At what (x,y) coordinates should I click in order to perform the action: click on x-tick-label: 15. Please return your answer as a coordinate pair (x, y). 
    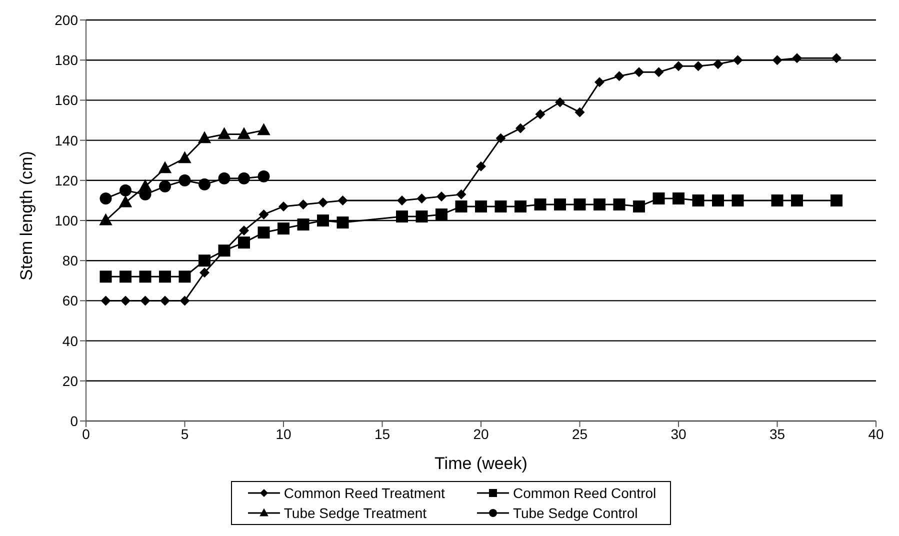
    Looking at the image, I should click on (382, 434).